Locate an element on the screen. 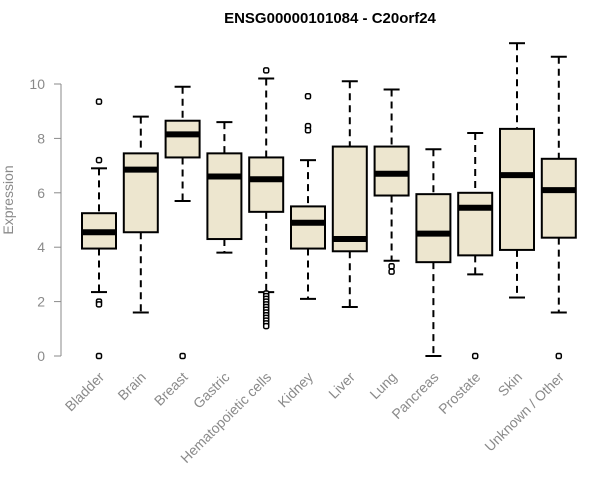 The height and width of the screenshot is (500, 600). box-gastric is located at coordinates (224, 187).